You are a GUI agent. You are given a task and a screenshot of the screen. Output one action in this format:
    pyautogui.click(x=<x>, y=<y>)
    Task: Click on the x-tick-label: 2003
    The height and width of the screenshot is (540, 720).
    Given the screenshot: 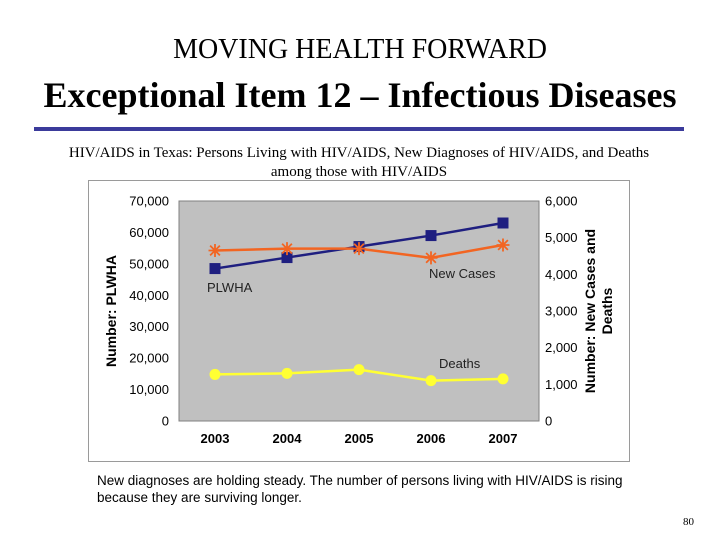 What is the action you would take?
    pyautogui.click(x=215, y=438)
    